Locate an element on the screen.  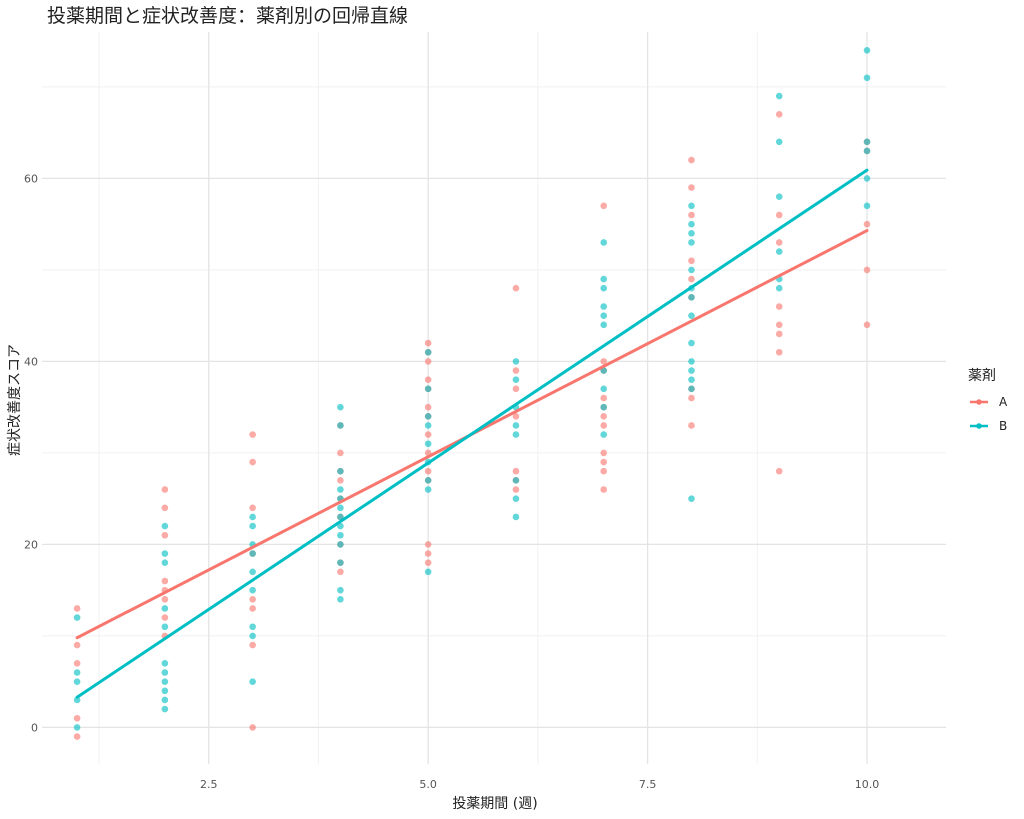
x-axis-ticks: 2.5 5.0 7.5 10.0 is located at coordinates (539, 784).